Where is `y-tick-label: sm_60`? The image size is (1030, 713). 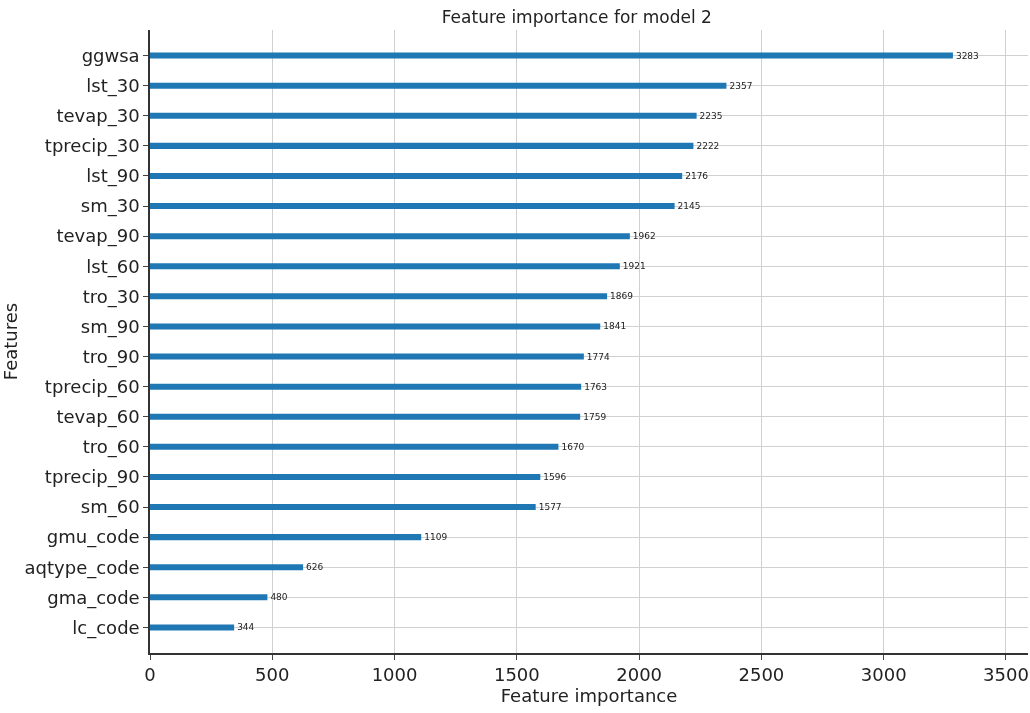
y-tick-label: sm_60 is located at coordinates (110, 507).